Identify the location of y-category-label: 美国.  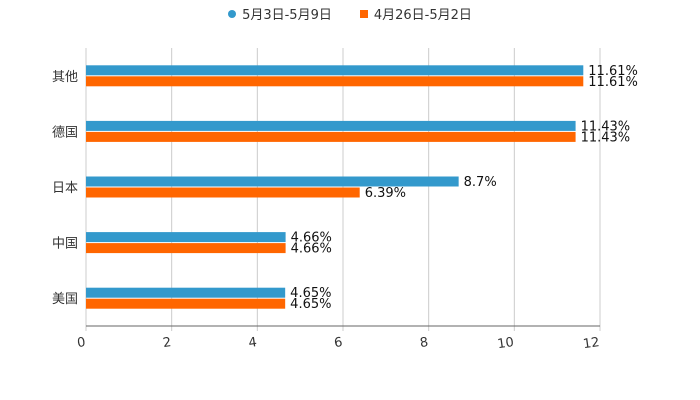
(65, 299).